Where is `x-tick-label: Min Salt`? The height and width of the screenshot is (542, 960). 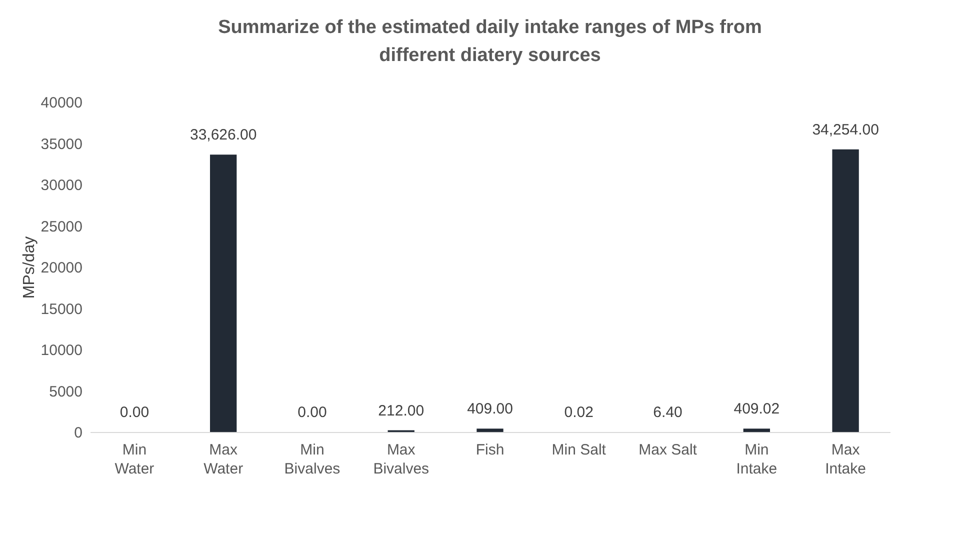
x-tick-label: Min Salt is located at coordinates (579, 450).